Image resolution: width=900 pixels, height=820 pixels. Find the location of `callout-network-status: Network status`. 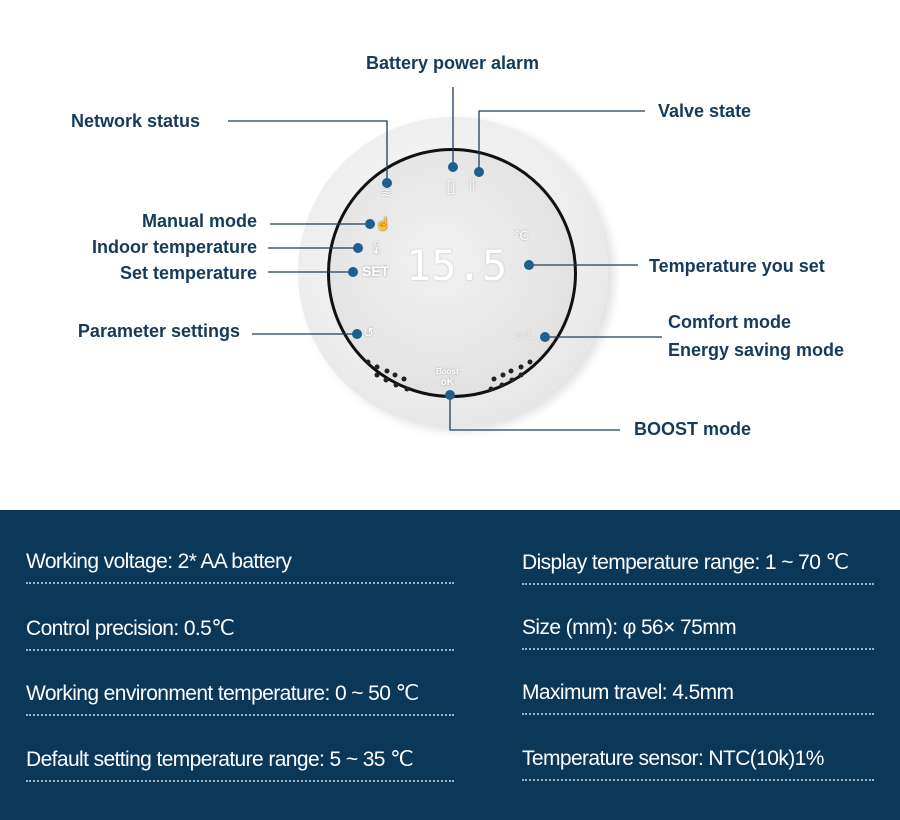

callout-network-status: Network status is located at coordinates (136, 121).